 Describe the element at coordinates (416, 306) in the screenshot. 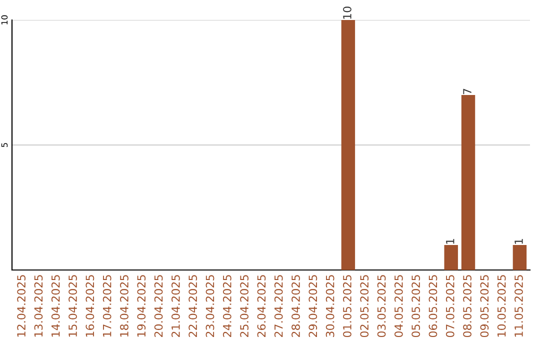

I see `x-tick-label: 05.05.2025` at that location.